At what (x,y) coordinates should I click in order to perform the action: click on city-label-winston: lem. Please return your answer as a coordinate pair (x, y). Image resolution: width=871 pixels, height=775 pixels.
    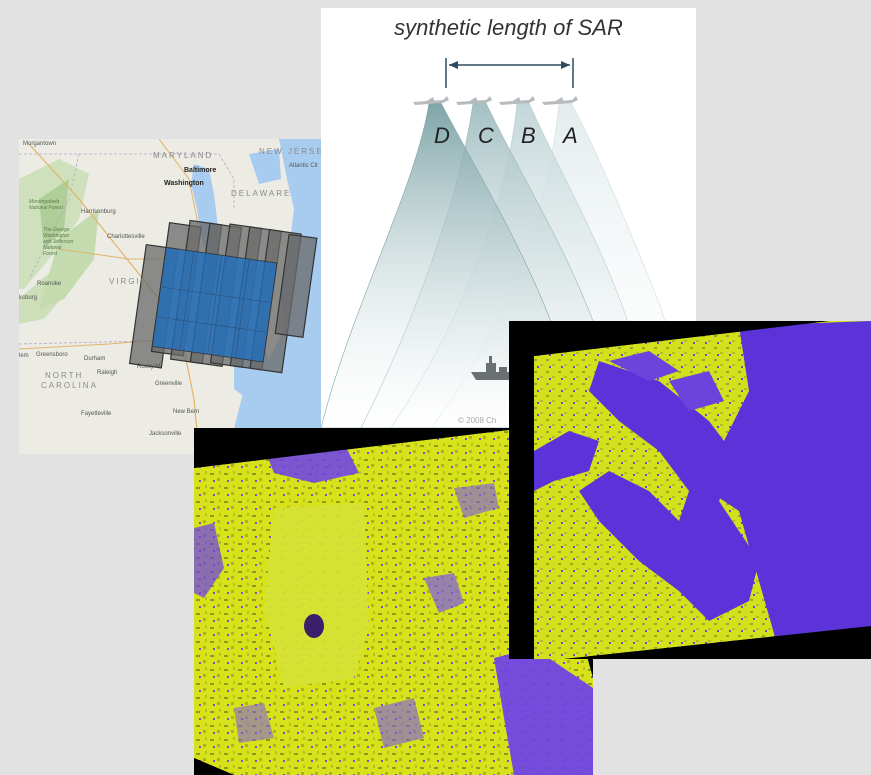
    Looking at the image, I should click on (24, 356).